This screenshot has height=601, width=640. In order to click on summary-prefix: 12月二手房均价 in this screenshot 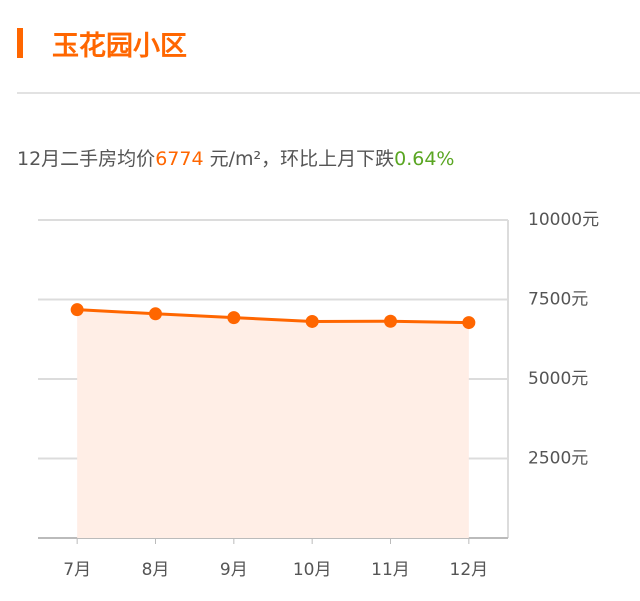, I will do `click(86, 159)`.